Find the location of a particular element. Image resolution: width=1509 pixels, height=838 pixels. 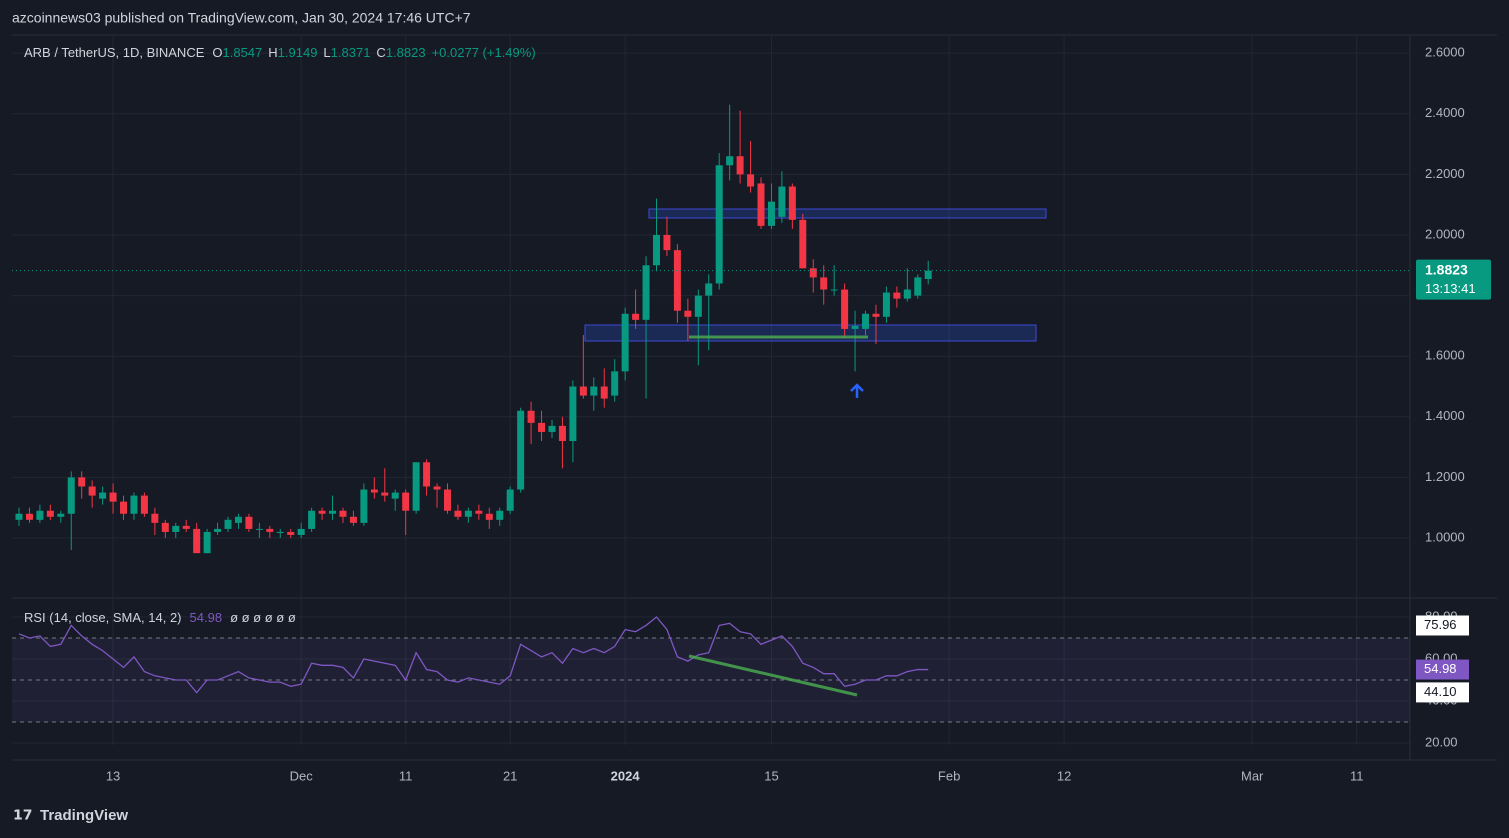

x-tick-label: 21 is located at coordinates (510, 775).